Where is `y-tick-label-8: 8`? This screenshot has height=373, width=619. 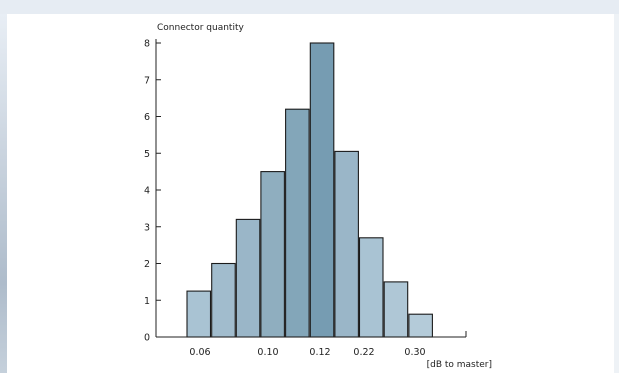
y-tick-label-8: 8 is located at coordinates (147, 44).